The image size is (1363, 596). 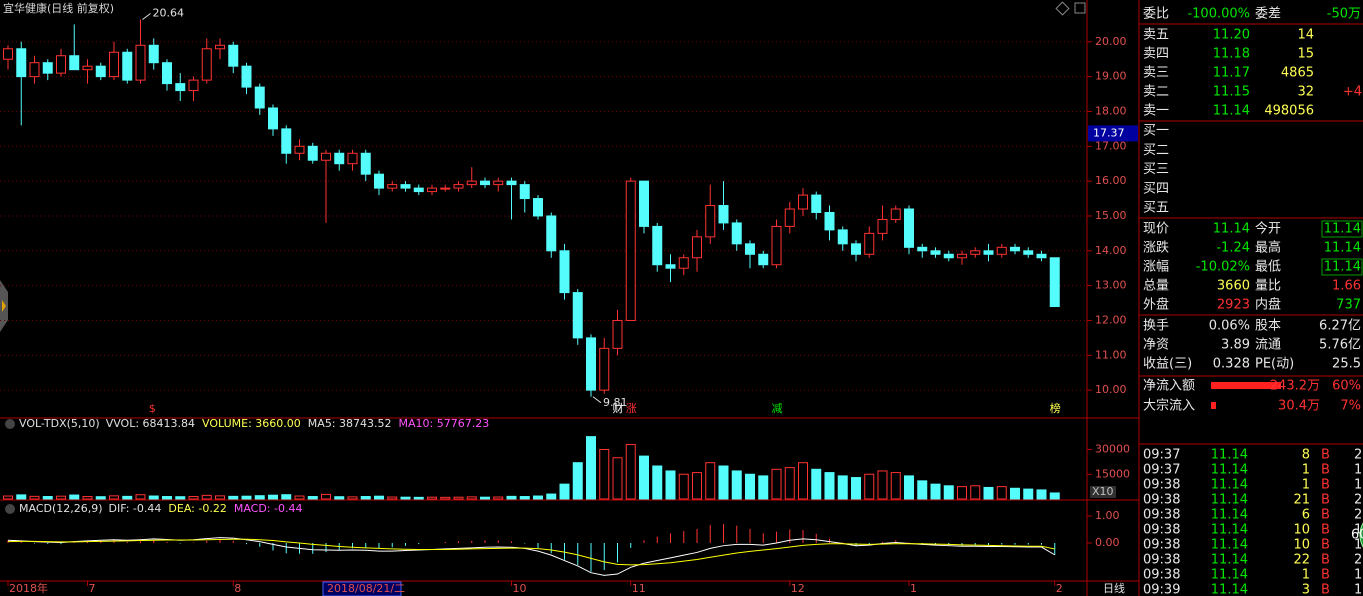 I want to click on annotation: 9.81, so click(x=615, y=402).